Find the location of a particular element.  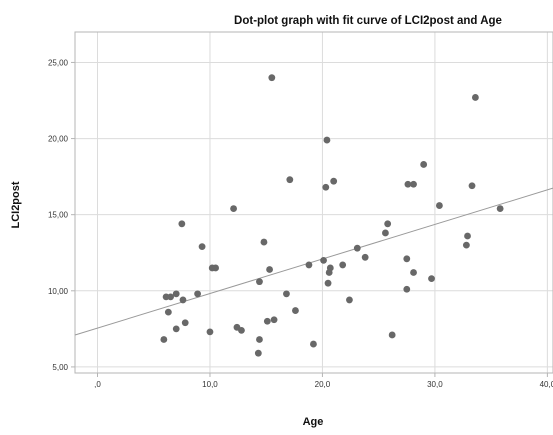

y-axis-ticks: 5,00 10,00 15,00 20,00 25,00 is located at coordinates (61, 215).